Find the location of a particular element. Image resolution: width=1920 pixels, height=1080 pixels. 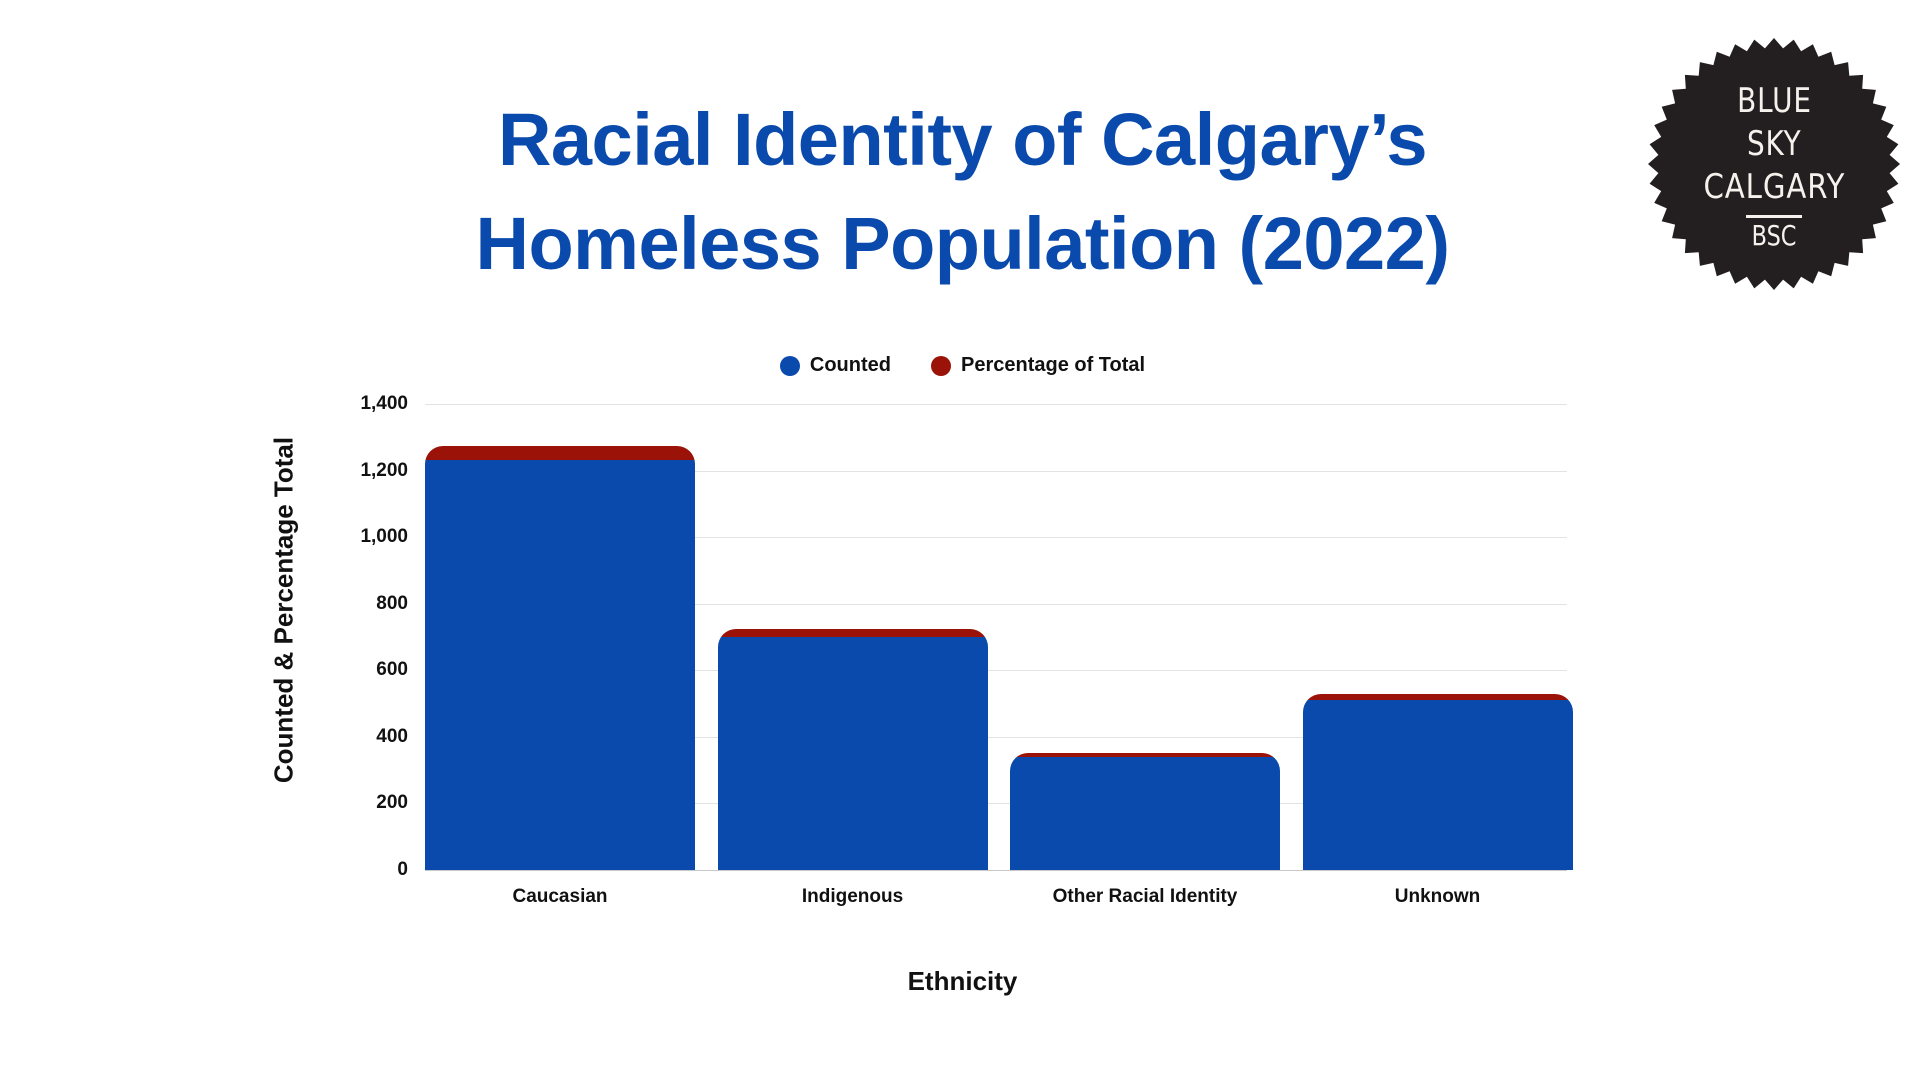

y-tick-label: 800 is located at coordinates (392, 603).